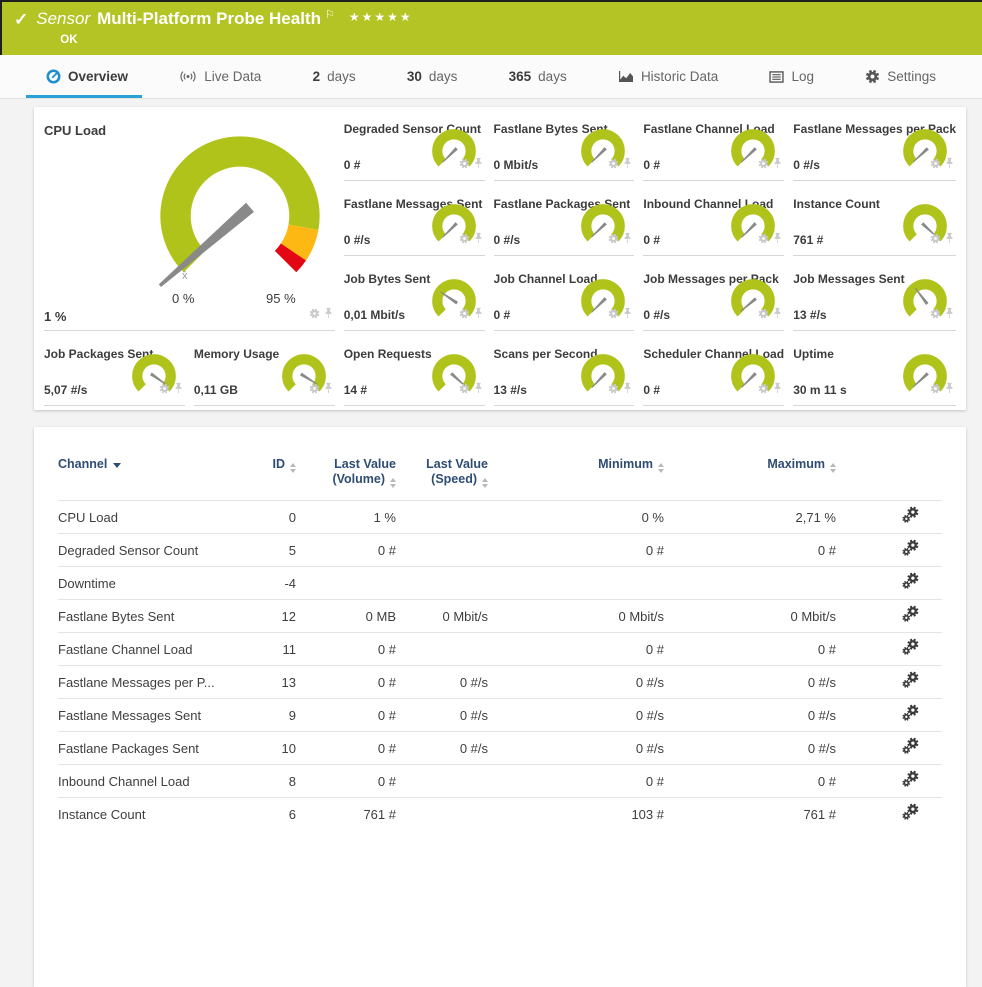  Describe the element at coordinates (148, 550) in the screenshot. I see `channel-name: Degraded Sensor Count` at that location.